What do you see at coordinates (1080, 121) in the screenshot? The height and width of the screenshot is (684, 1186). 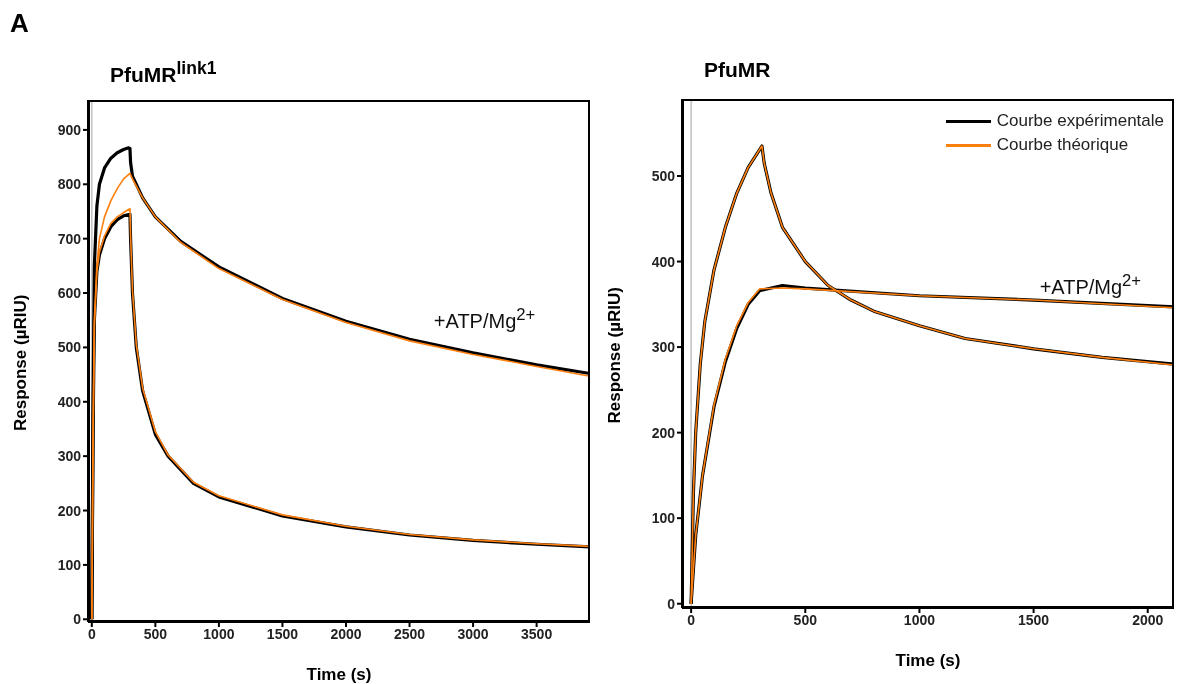 I see `legend-label: Courbe expérimentale` at bounding box center [1080, 121].